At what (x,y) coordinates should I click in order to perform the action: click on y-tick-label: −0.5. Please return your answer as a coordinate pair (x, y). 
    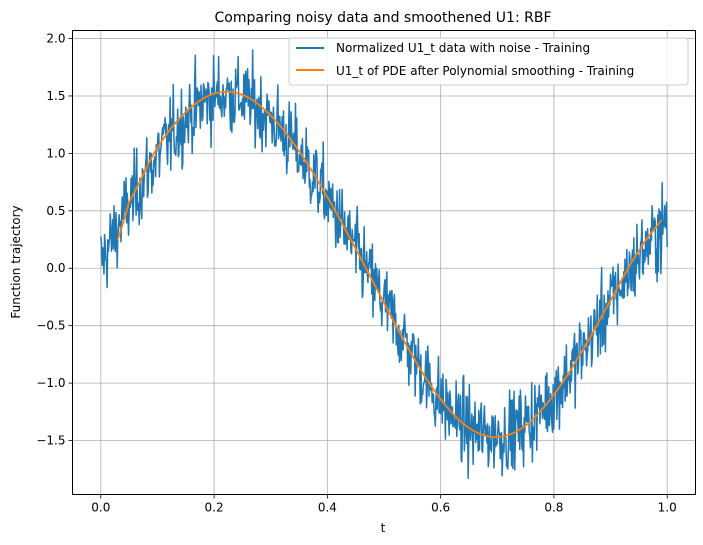
    Looking at the image, I should click on (50, 326).